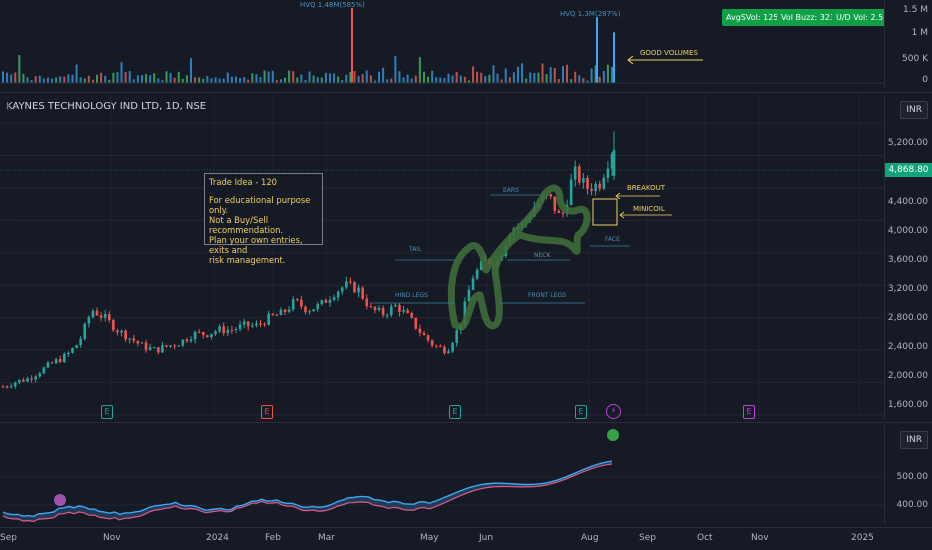  Describe the element at coordinates (613, 411) in the screenshot. I see `dividend-bolt-icon: ⚡` at that location.